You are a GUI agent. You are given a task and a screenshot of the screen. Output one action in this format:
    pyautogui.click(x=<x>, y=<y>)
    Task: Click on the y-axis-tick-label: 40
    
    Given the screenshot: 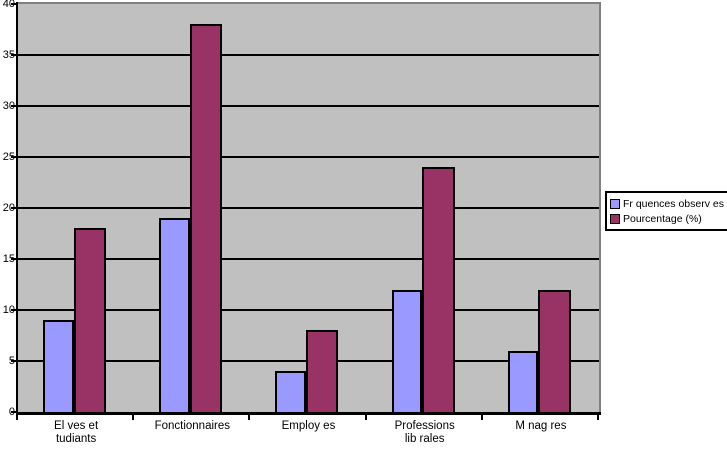 What is the action you would take?
    pyautogui.click(x=8, y=5)
    